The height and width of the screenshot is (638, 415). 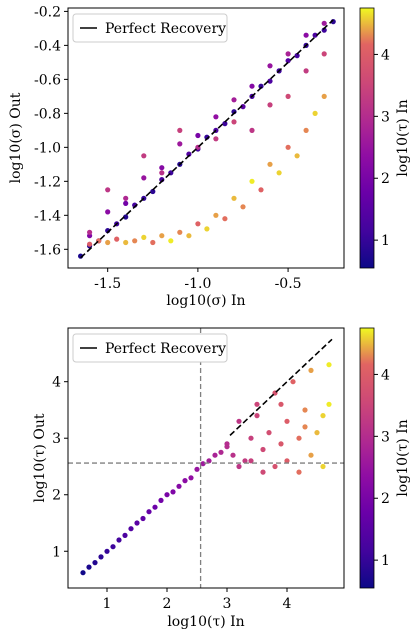 I want to click on x-tick-label: 1, so click(x=107, y=604).